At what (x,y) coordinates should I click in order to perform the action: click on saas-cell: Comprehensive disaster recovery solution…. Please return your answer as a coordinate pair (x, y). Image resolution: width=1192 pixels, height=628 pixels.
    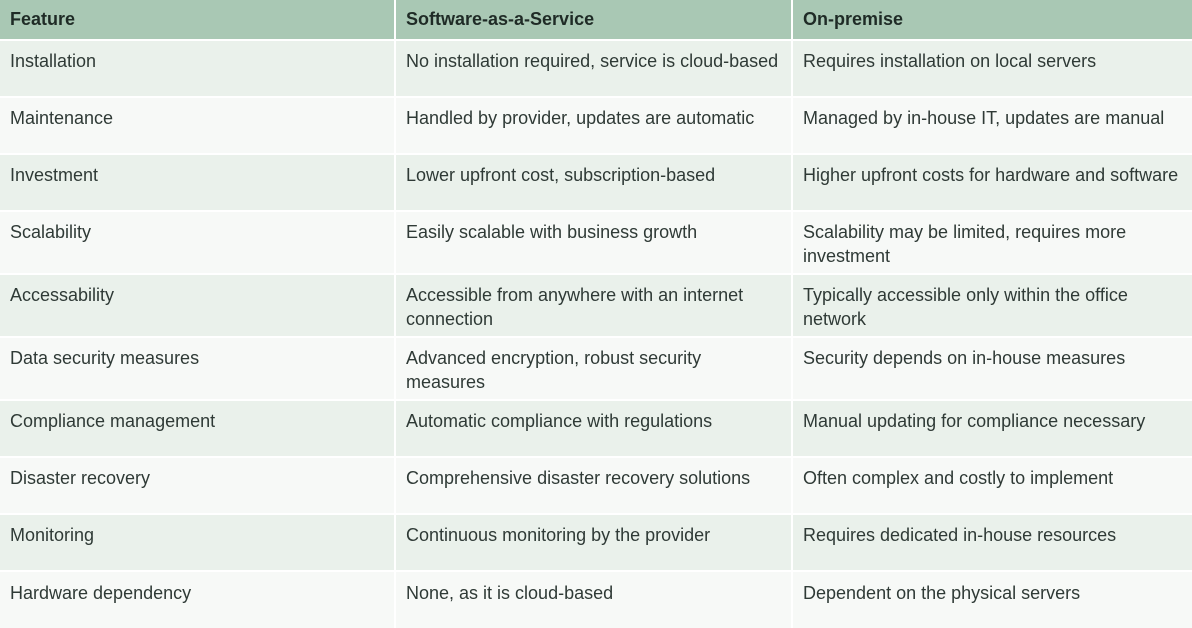
    Looking at the image, I should click on (594, 484).